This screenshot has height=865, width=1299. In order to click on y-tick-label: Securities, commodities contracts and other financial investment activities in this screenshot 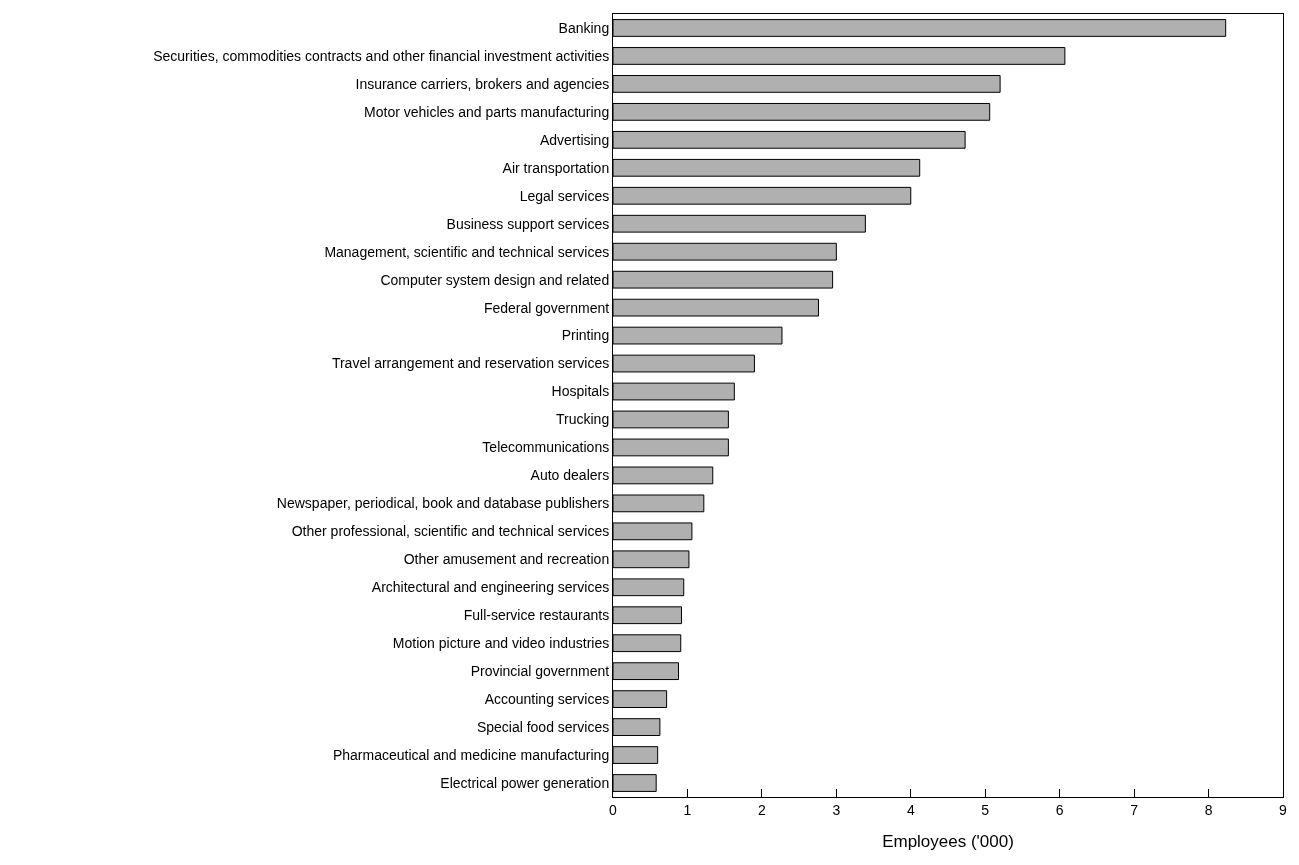, I will do `click(381, 55)`.